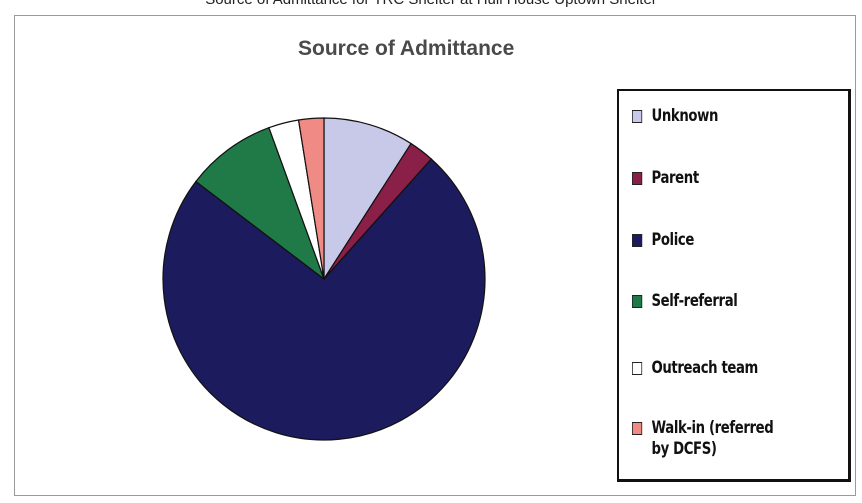 The width and height of the screenshot is (862, 503). What do you see at coordinates (637, 116) in the screenshot?
I see `legend-swatch-unknown` at bounding box center [637, 116].